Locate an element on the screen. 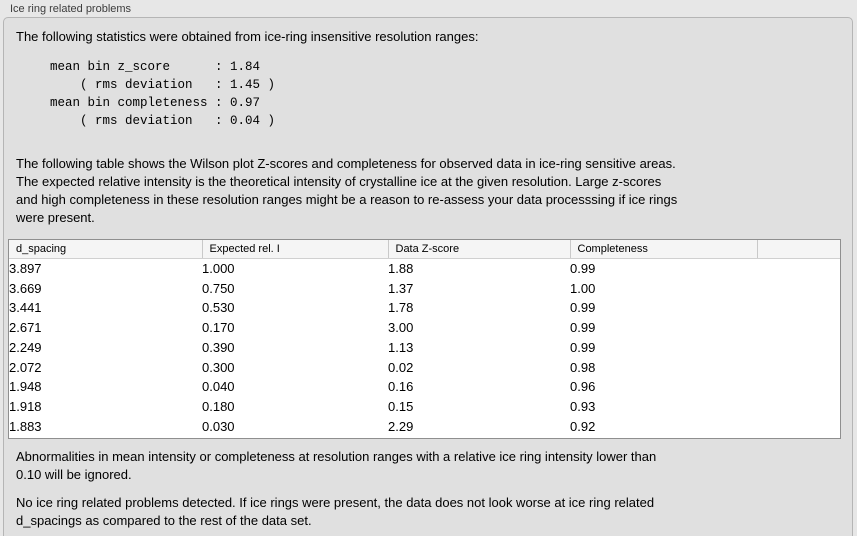  table-row: 2.072 0.300 0.02 0.98 is located at coordinates (424, 368).